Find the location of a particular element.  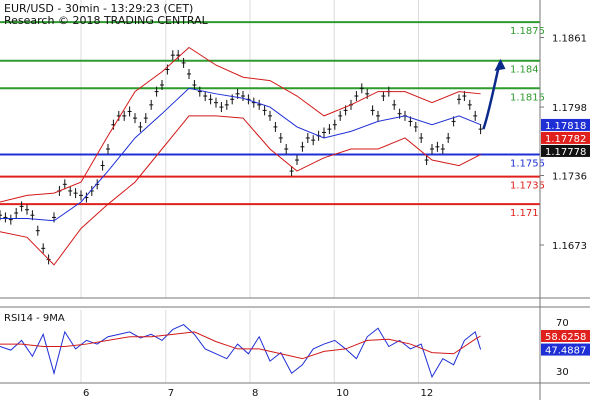

rsi-title: RSI14 - 9MA is located at coordinates (34, 318).